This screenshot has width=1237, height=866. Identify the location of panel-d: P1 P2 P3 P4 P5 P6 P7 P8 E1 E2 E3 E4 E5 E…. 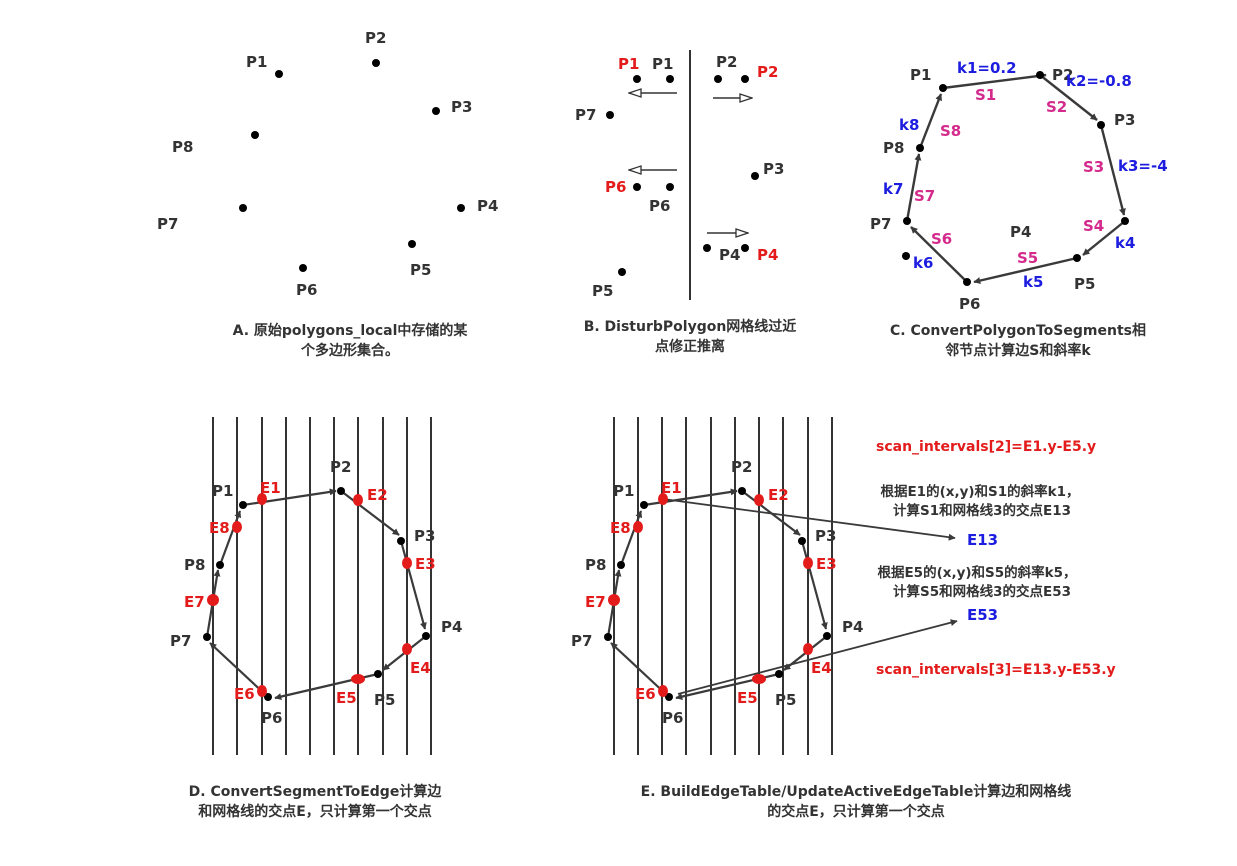
(316, 618).